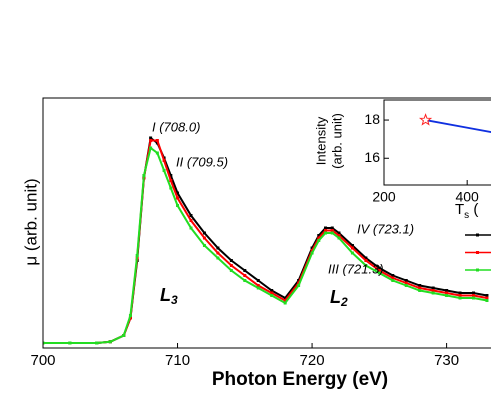 The height and width of the screenshot is (409, 491). What do you see at coordinates (454, 123) in the screenshot?
I see `inset-plot` at bounding box center [454, 123].